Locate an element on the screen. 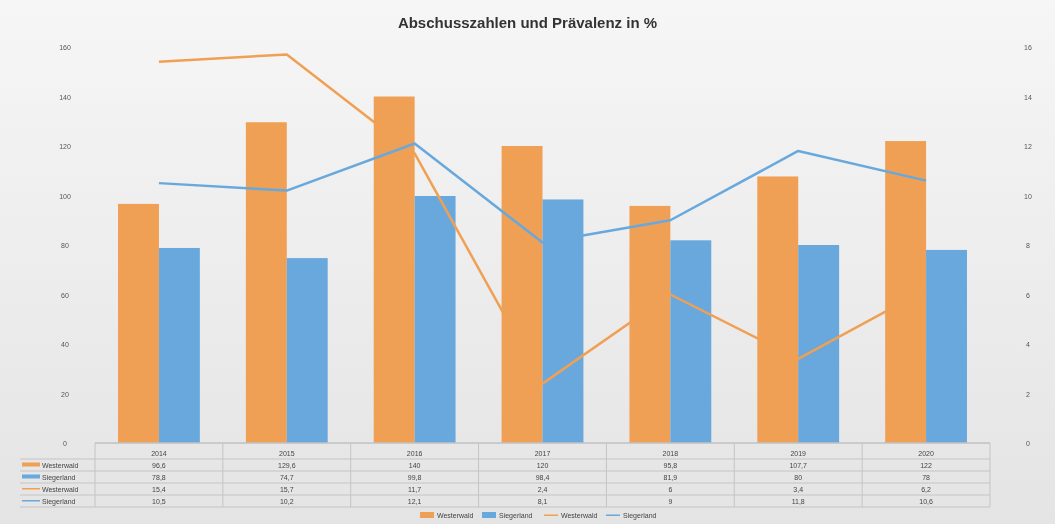 Image resolution: width=1055 pixels, height=524 pixels. chart-title: Abschusszahlen und Prävalenz in % is located at coordinates (527, 22).